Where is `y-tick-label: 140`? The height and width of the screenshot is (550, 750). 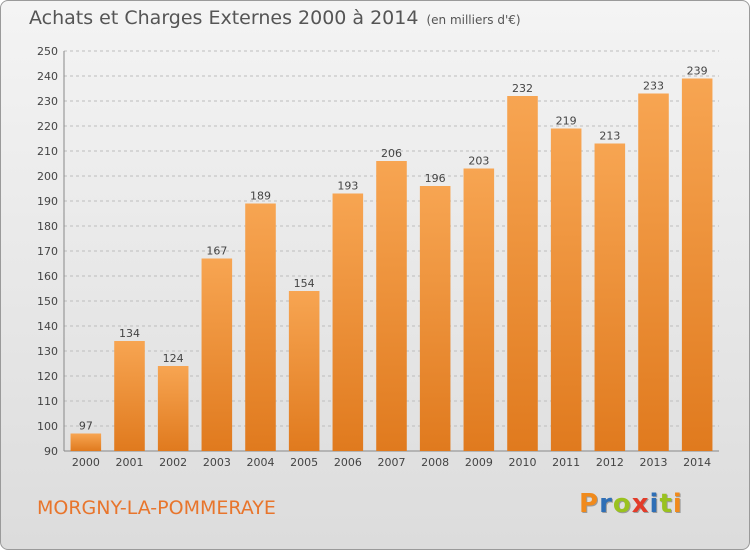 y-tick-label: 140 is located at coordinates (47, 326).